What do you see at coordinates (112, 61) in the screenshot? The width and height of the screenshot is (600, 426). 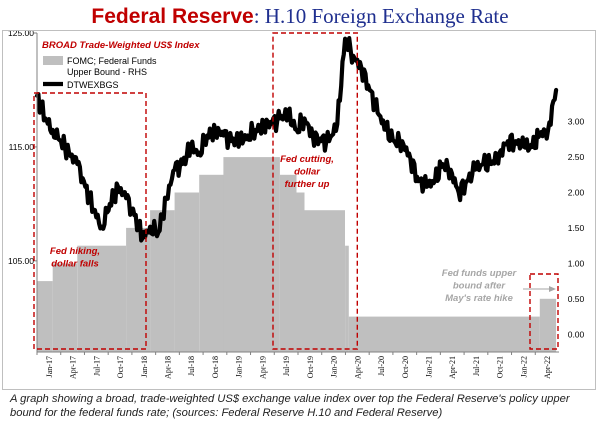 I see `legend-label-fed-funds-line-1: FOMC; Federal Funds` at bounding box center [112, 61].